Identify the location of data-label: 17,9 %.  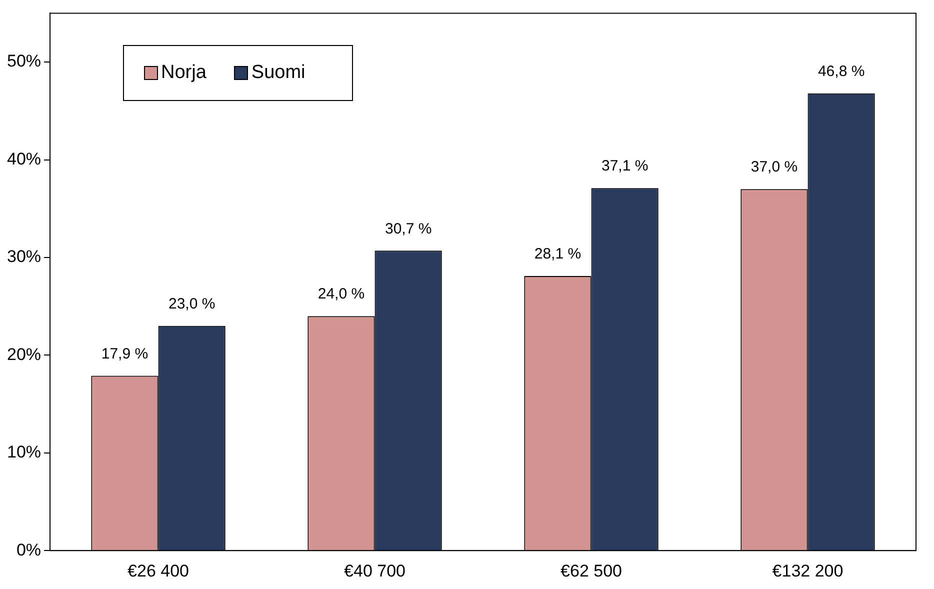
(124, 353).